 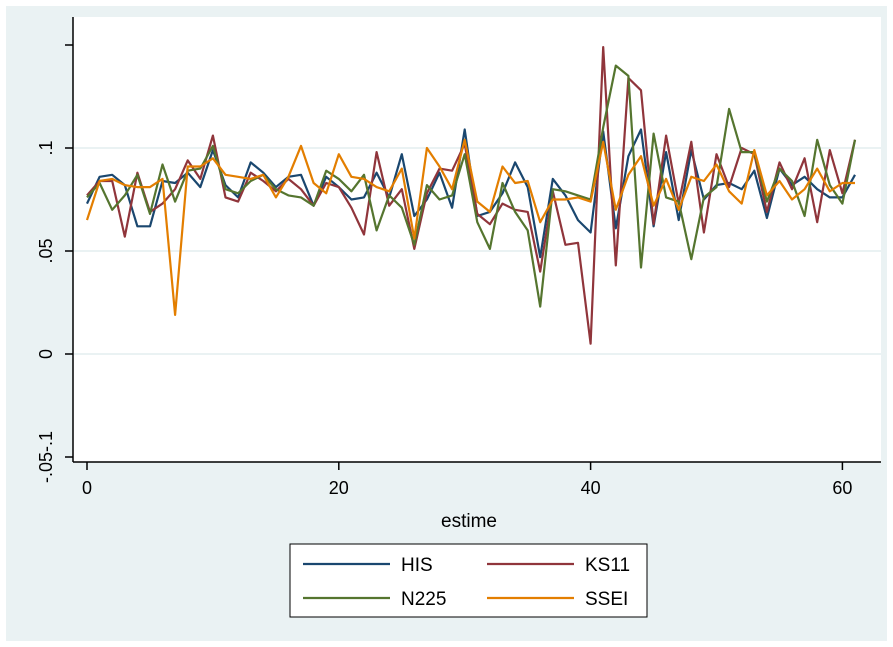 I want to click on legend-items: HIS KS11 N225 SSEI, so click(x=466, y=582).